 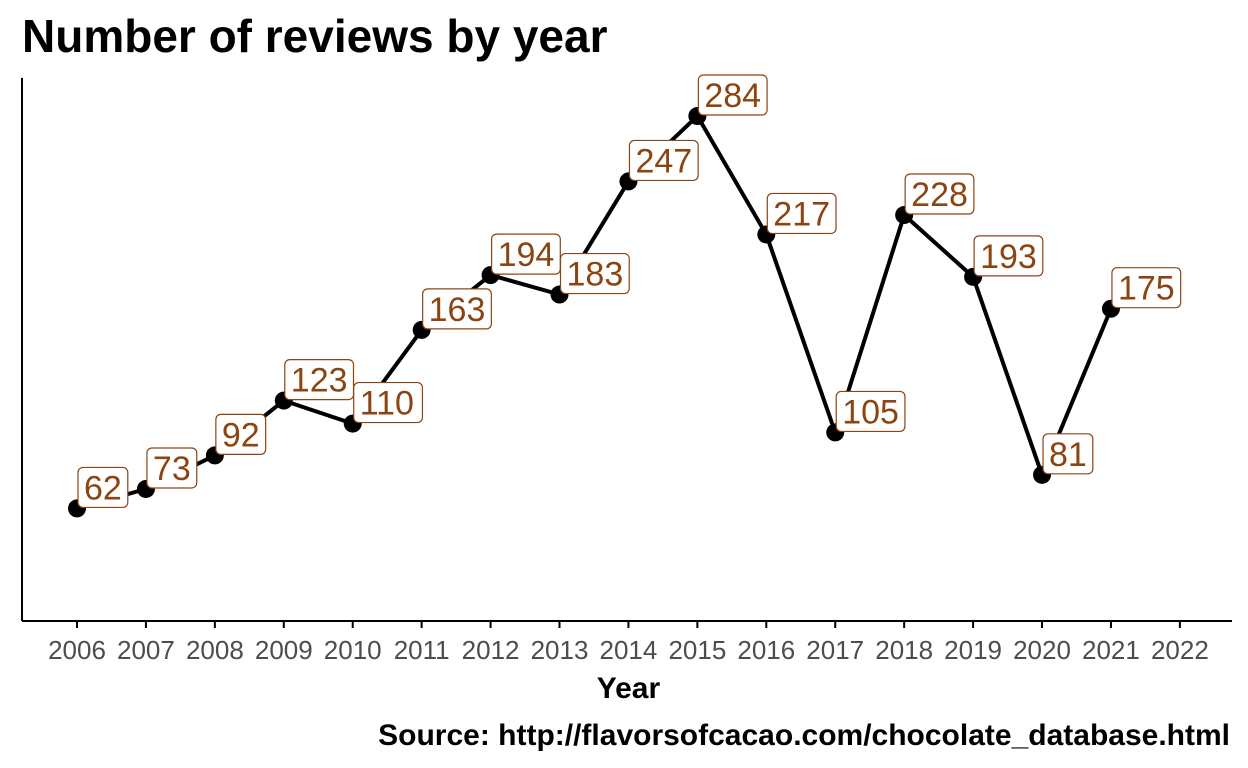 I want to click on x-tick-label: 2013, so click(x=560, y=650).